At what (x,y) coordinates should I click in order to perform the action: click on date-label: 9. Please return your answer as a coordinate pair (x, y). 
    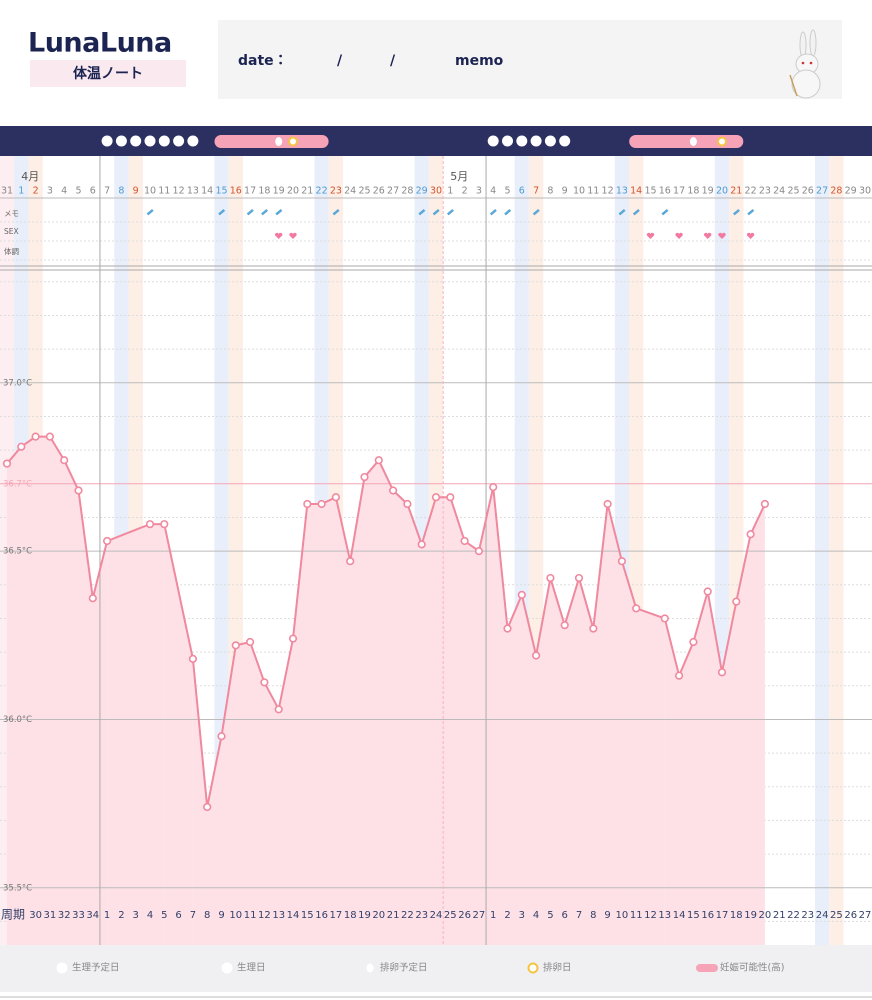
    Looking at the image, I should click on (565, 191).